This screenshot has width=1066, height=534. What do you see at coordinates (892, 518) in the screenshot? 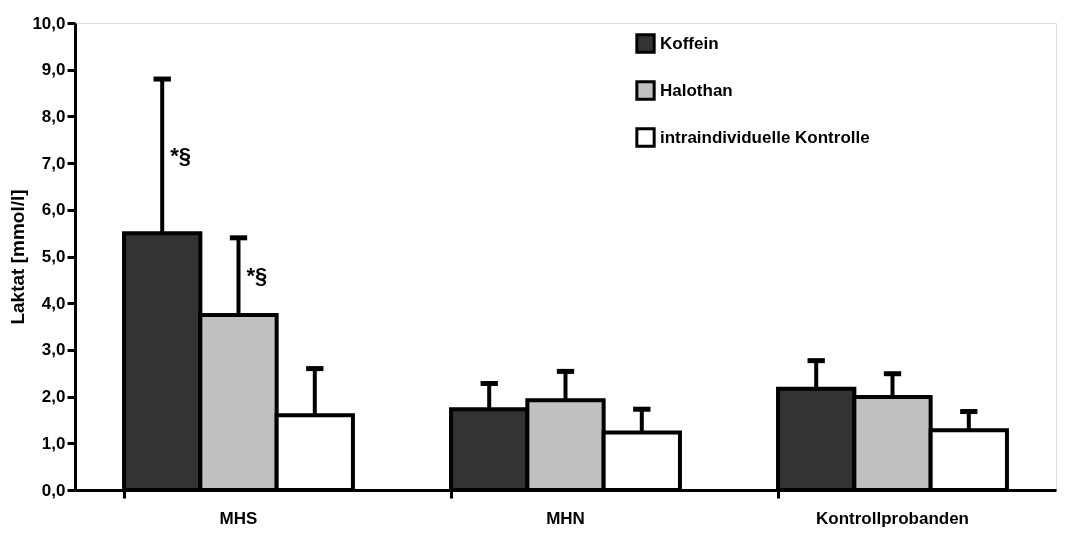
I see `x-tick-label: Kontrollprobanden` at bounding box center [892, 518].